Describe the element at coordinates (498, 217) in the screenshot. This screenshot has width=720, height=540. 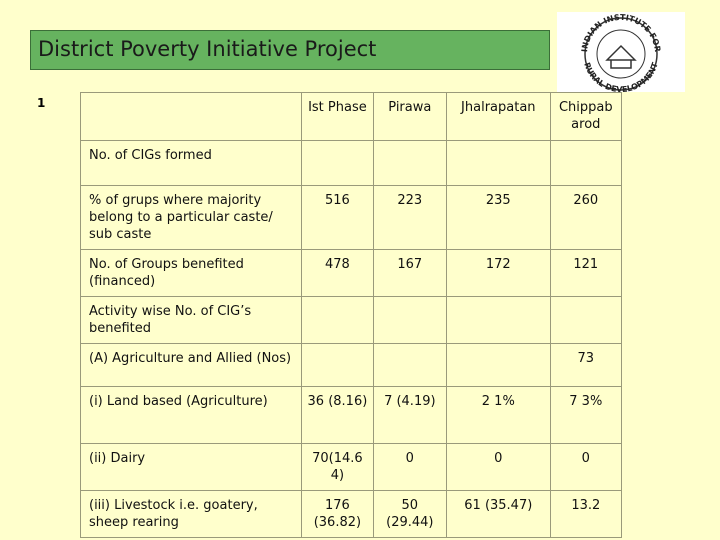
I see `table-cell: 235` at that location.